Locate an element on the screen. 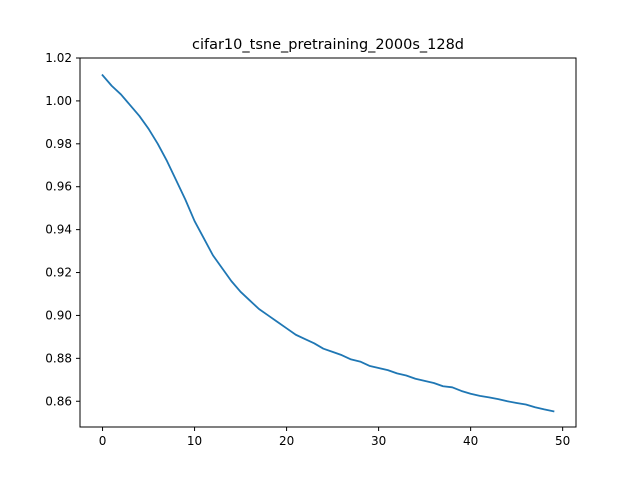 This screenshot has height=480, width=640. y-tick-label: 1.02 is located at coordinates (58, 58).